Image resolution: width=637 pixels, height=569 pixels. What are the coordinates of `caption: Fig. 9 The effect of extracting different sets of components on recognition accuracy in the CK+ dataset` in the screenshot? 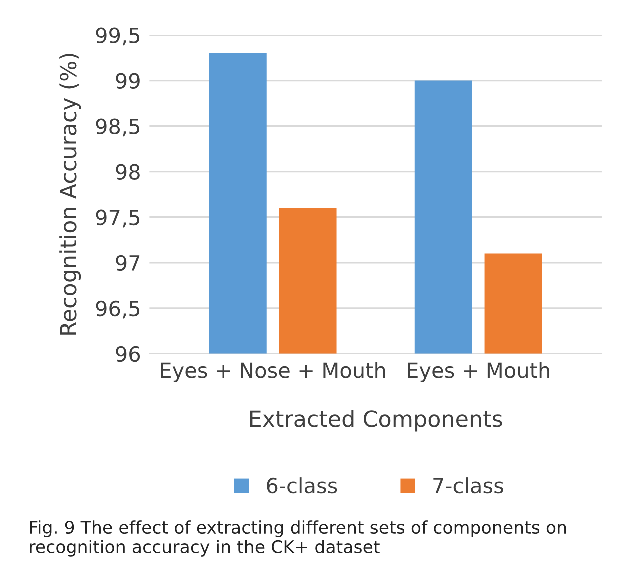 It's located at (298, 538).